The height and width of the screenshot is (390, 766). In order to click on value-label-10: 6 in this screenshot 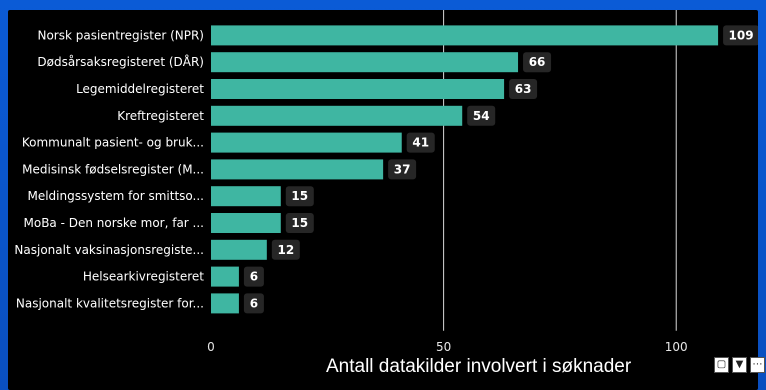, I will do `click(254, 303)`.